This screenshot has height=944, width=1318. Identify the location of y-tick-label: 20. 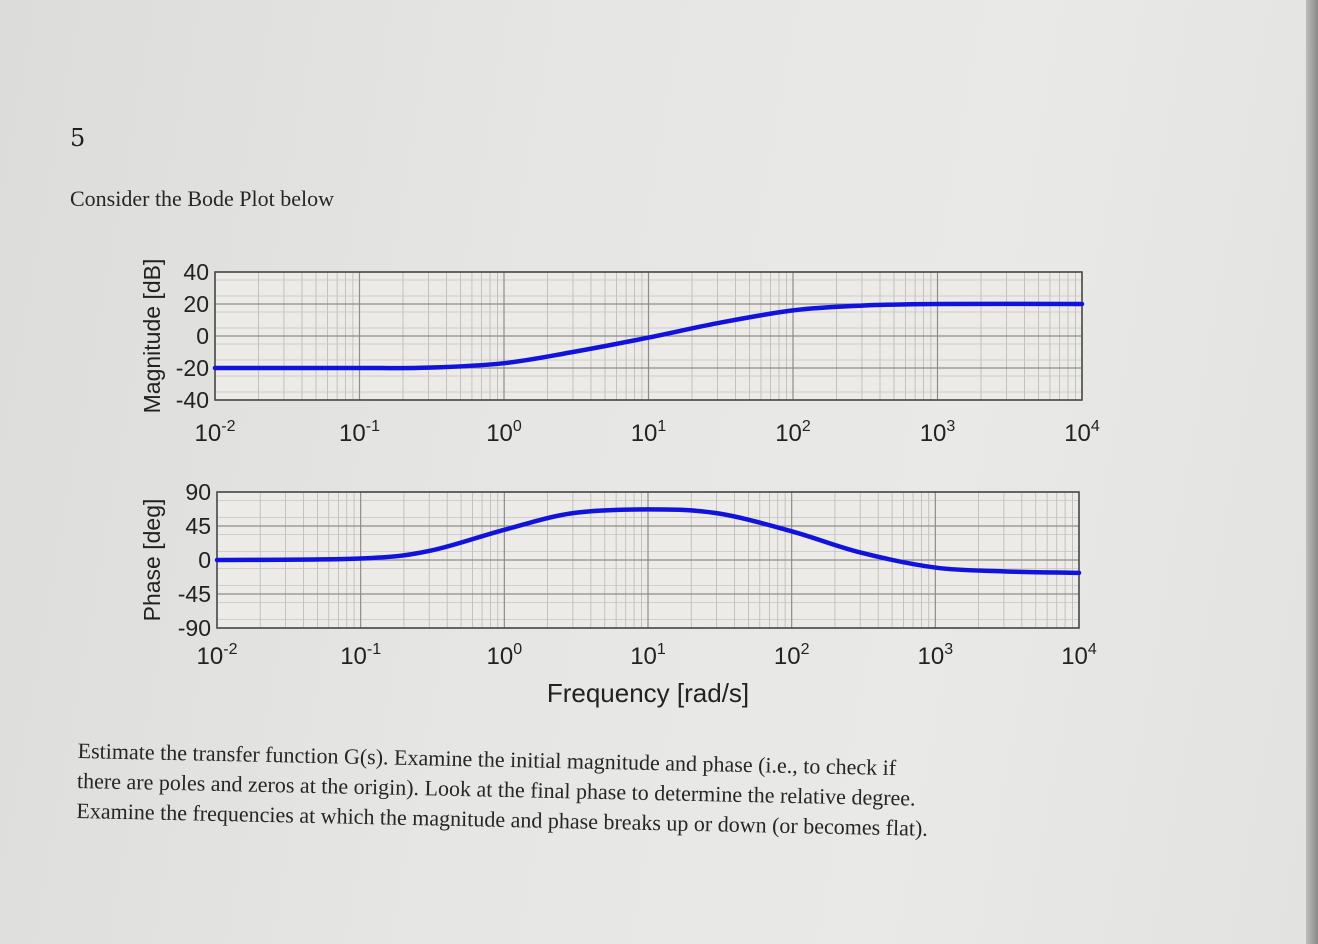
(196, 304).